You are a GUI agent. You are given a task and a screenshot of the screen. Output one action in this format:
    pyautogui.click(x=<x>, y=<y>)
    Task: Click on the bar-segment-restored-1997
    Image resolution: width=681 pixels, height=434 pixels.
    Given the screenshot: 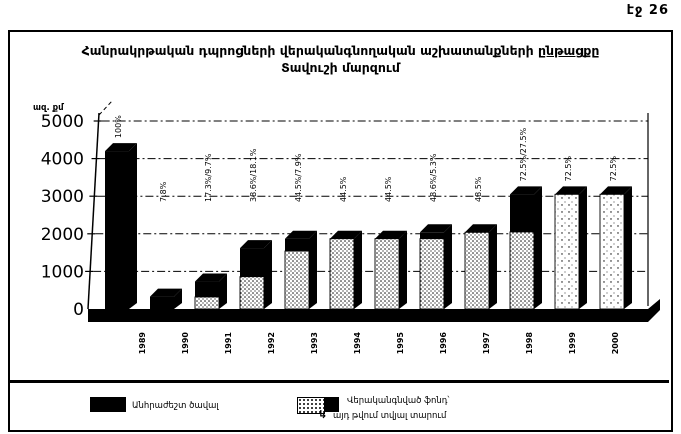 What is the action you would take?
    pyautogui.click(x=477, y=270)
    